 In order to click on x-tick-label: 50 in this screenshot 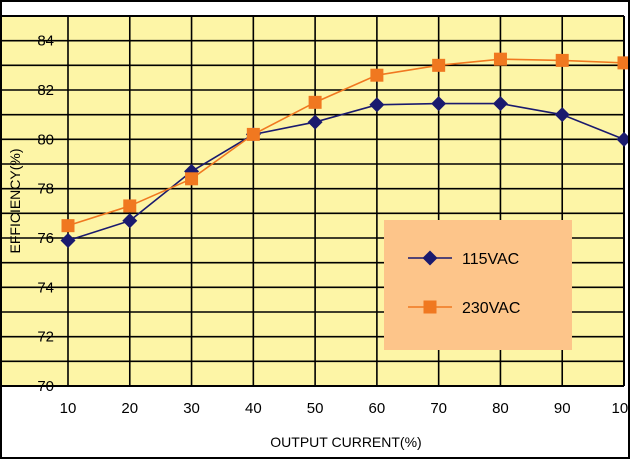, I will do `click(315, 408)`.